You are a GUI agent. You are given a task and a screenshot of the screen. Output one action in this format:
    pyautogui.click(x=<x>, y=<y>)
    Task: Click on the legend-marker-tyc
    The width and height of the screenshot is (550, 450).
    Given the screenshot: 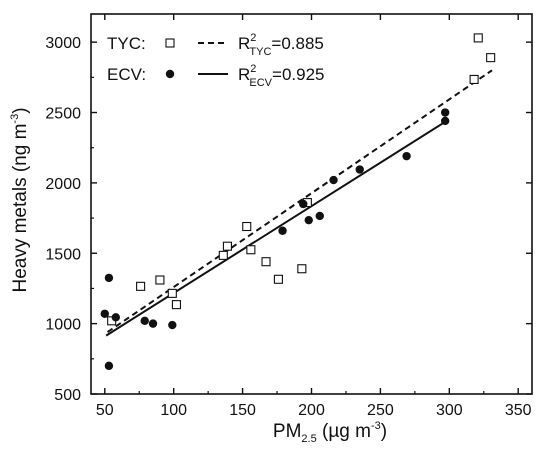 What is the action you would take?
    pyautogui.click(x=170, y=43)
    